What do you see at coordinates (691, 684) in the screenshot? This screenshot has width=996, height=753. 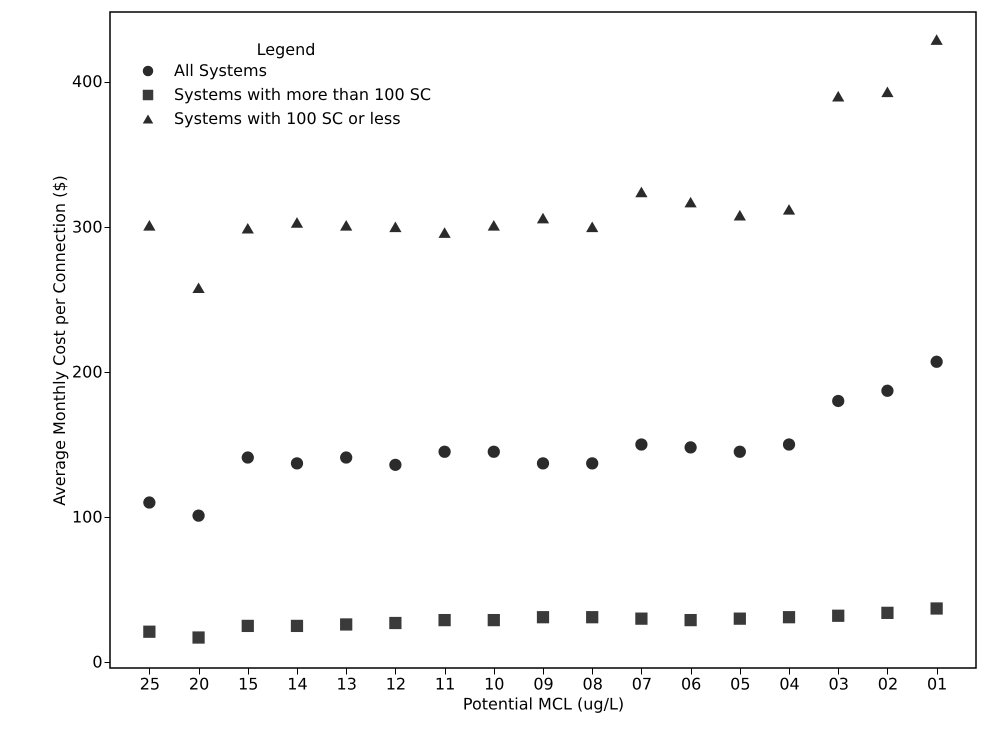 I see `x-tick-label: 06` at bounding box center [691, 684].